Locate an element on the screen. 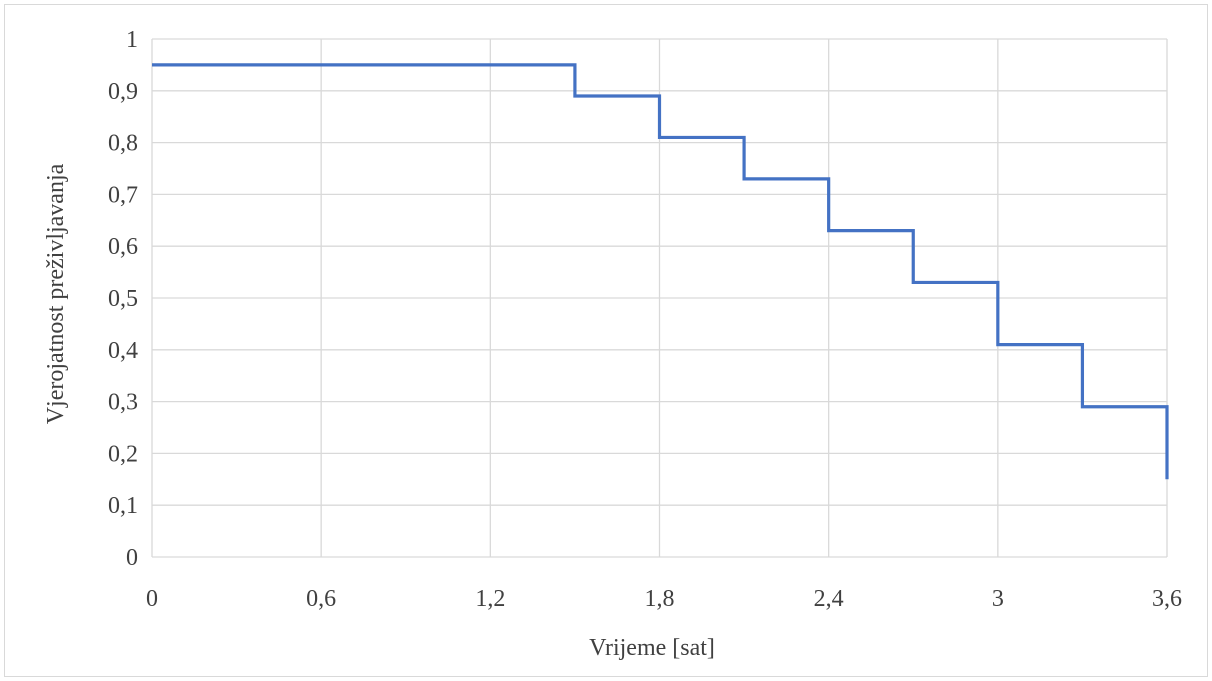 The image size is (1212, 681). y-tick-label: 0,4 is located at coordinates (123, 351).